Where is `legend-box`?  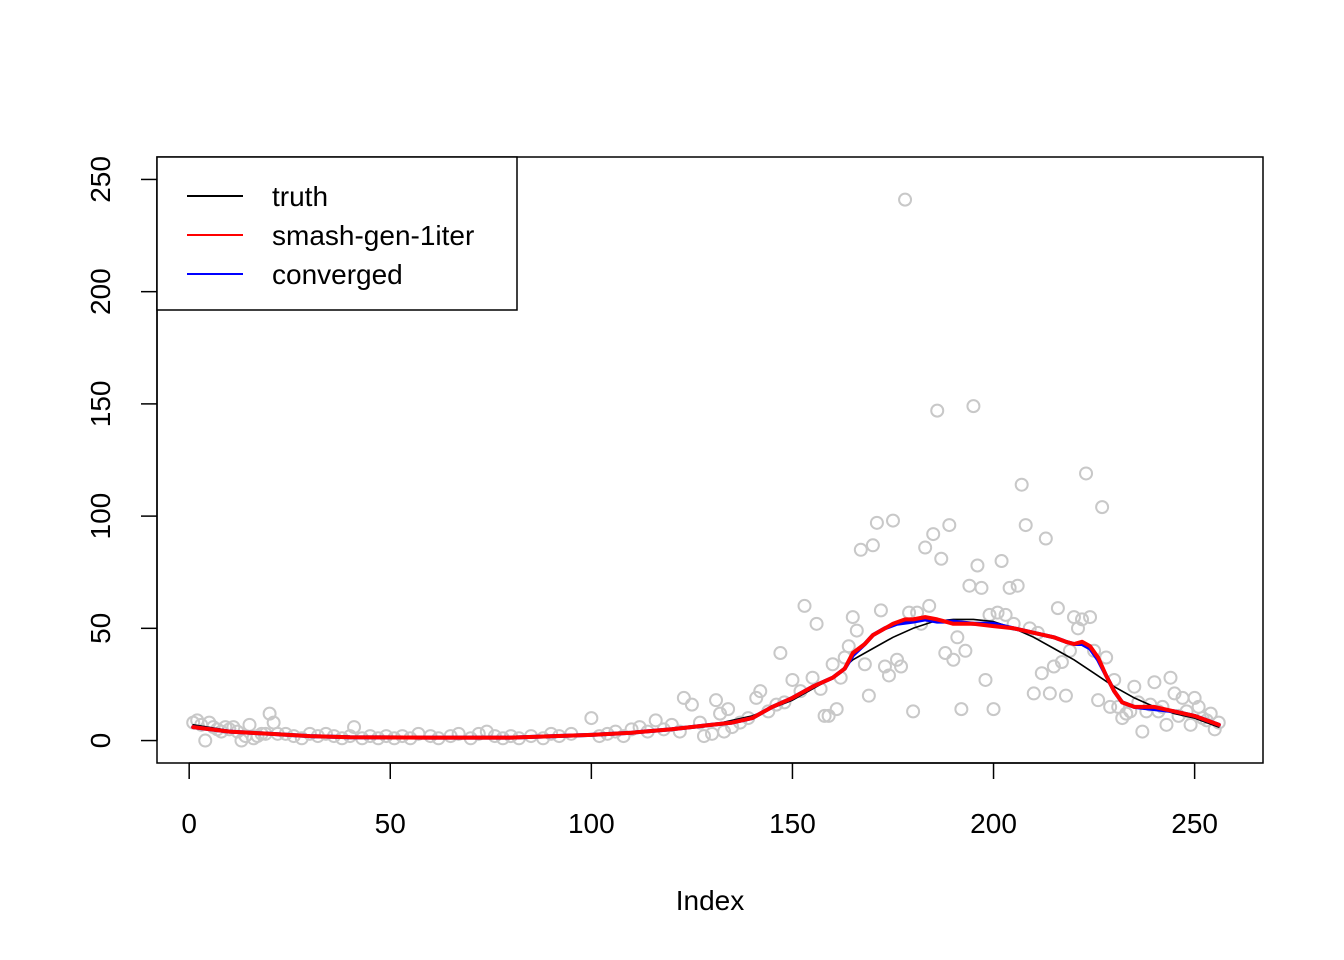 legend-box is located at coordinates (337, 233).